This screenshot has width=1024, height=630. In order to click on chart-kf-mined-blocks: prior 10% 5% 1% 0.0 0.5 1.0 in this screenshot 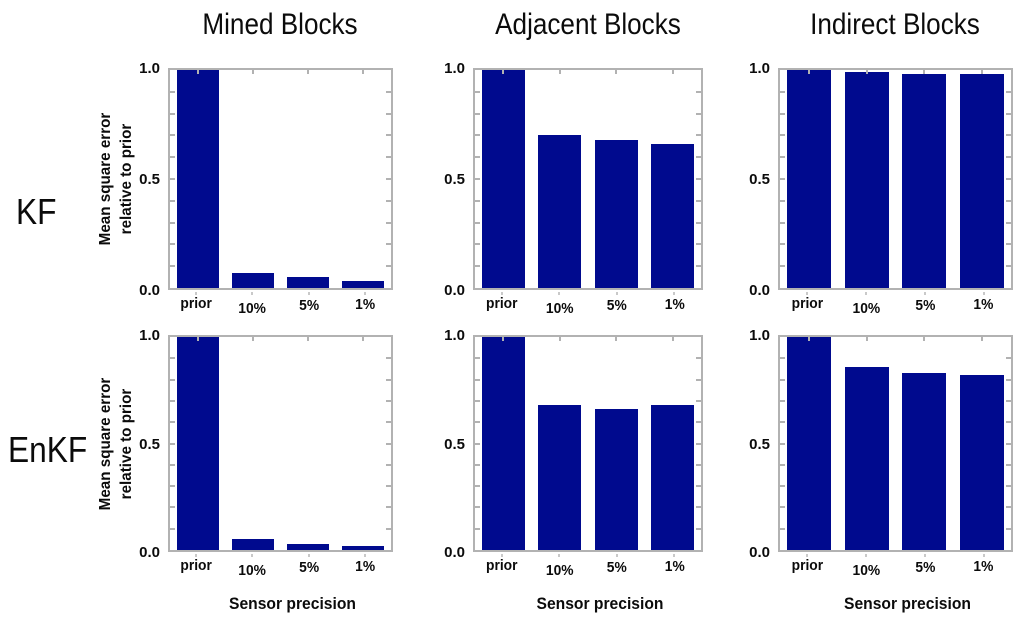, I will do `click(266, 188)`.